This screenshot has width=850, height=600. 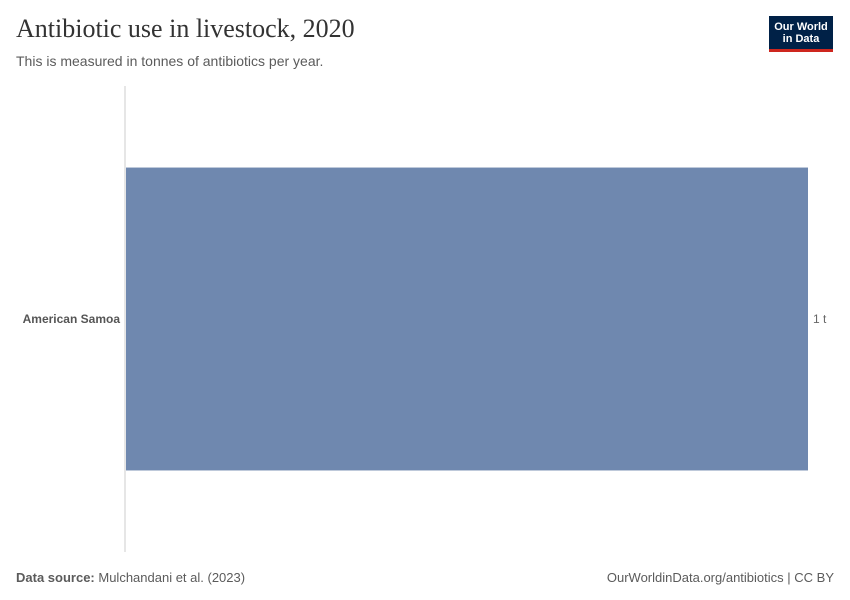 What do you see at coordinates (55, 577) in the screenshot?
I see `source-label: Data source:` at bounding box center [55, 577].